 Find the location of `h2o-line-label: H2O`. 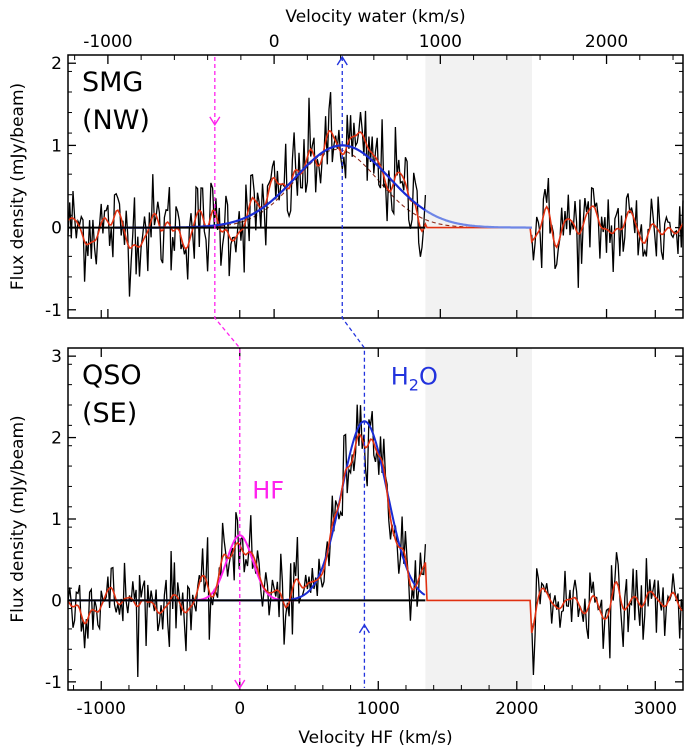

h2o-line-label: H2O is located at coordinates (414, 379).